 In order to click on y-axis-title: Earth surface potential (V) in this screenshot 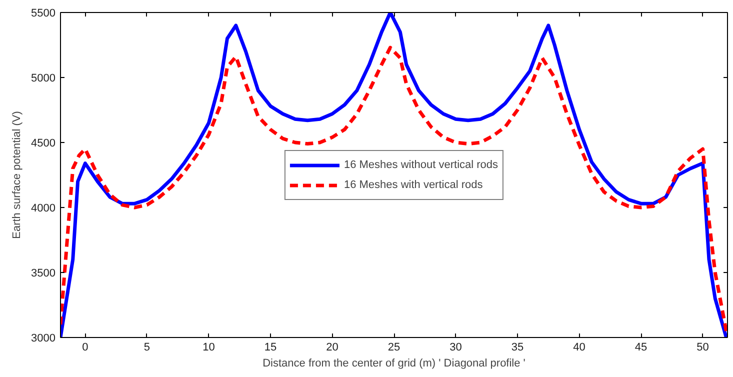, I will do `click(17, 175)`.